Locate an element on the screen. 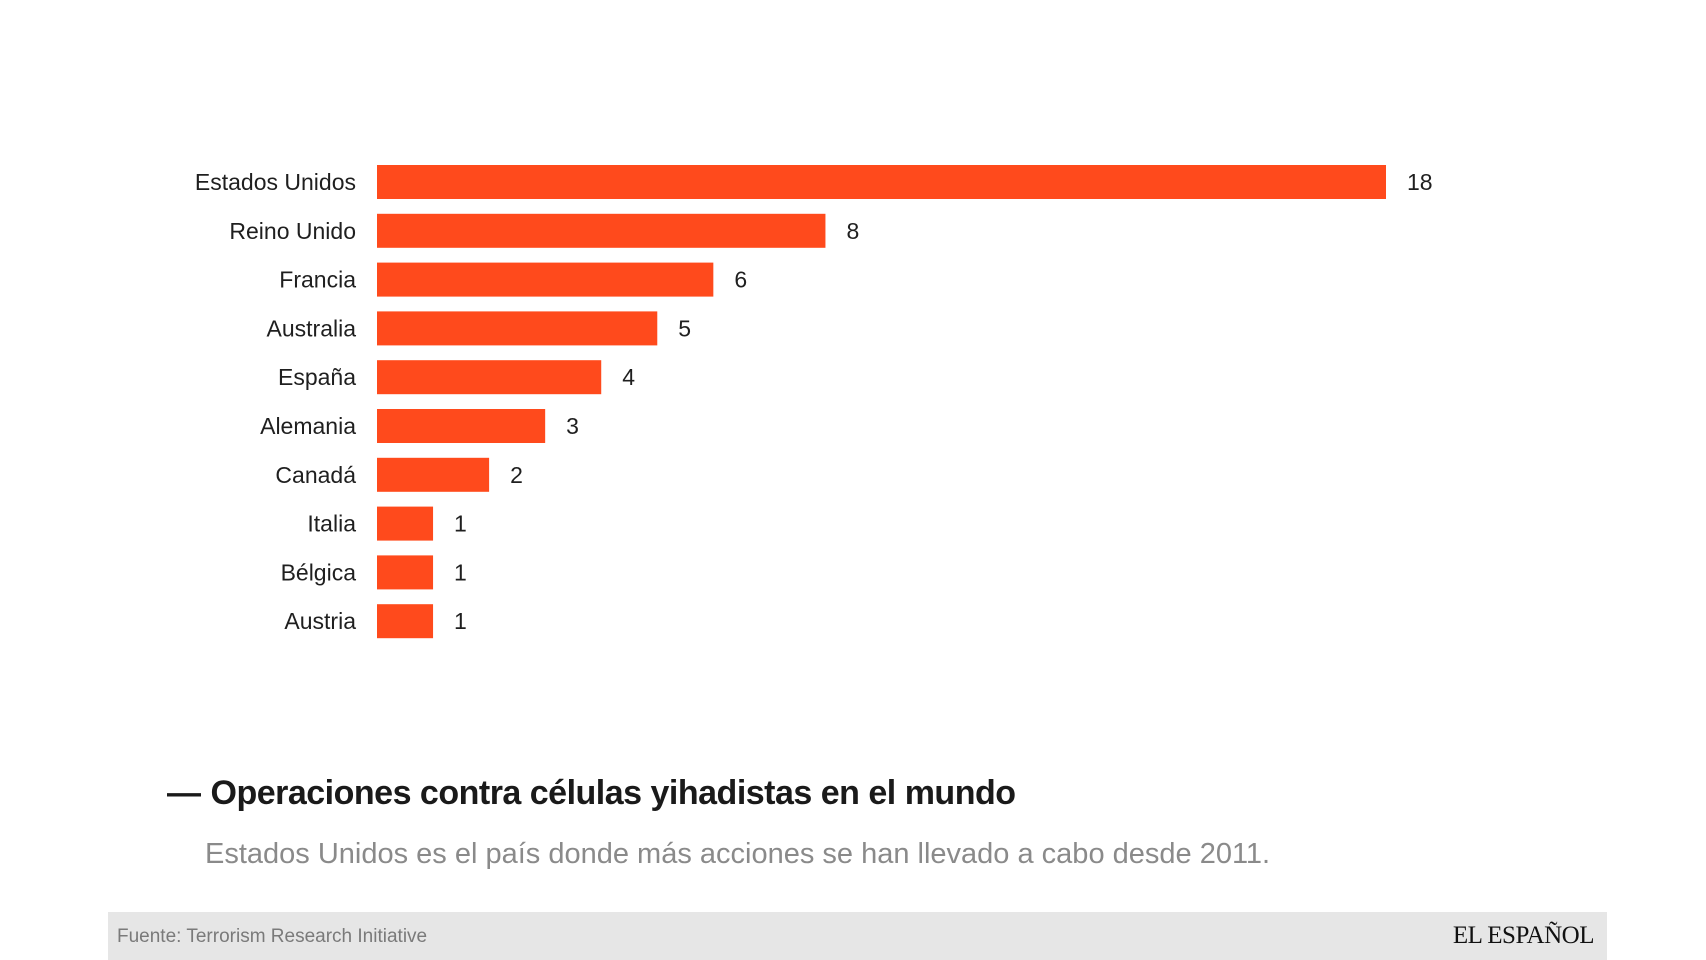  category-label-canada: Canadá is located at coordinates (315, 475).